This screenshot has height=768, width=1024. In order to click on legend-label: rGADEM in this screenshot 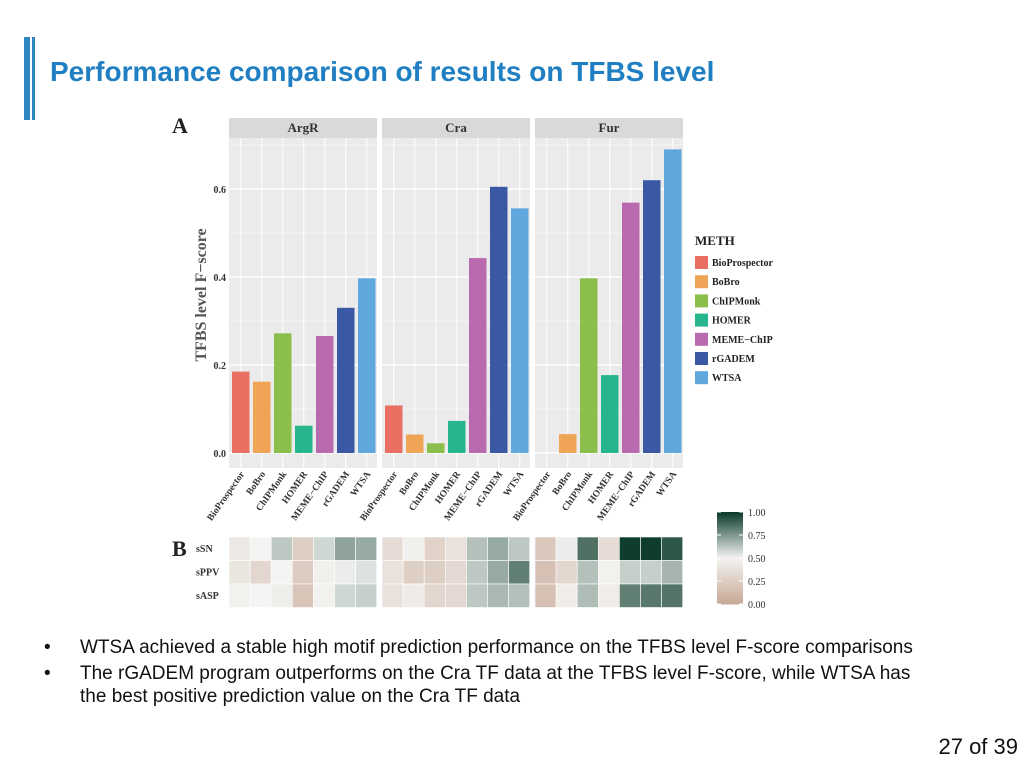, I will do `click(733, 359)`.